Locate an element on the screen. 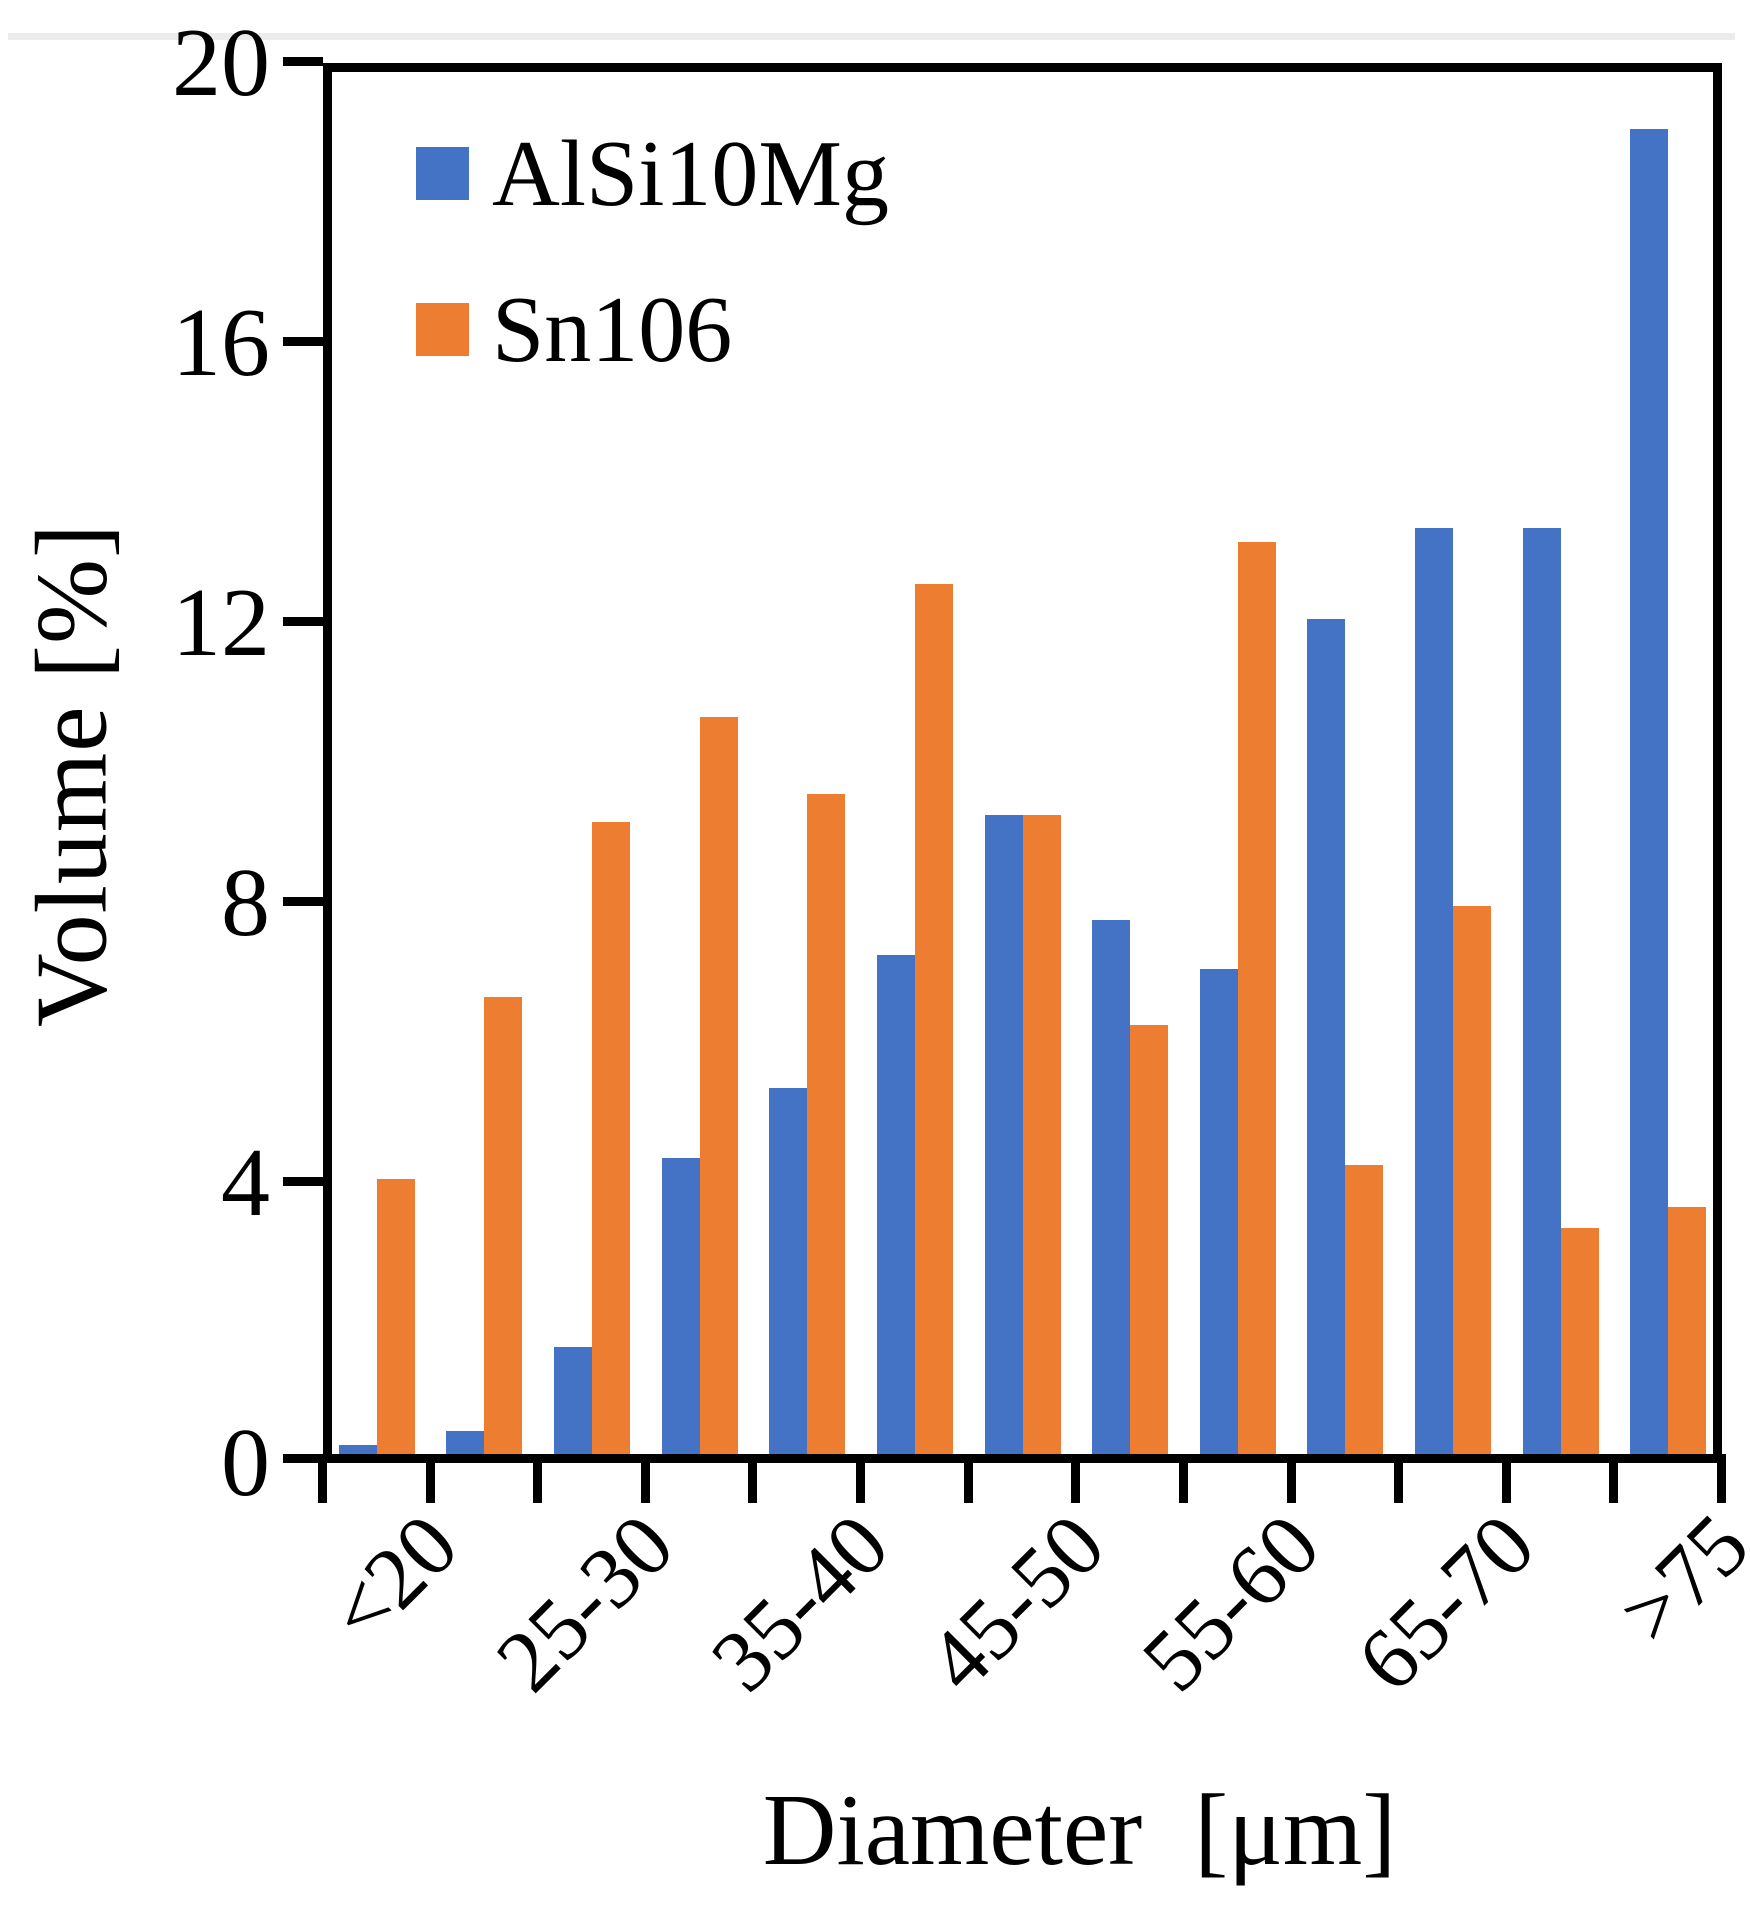  x-category-label-<20: <20 is located at coordinates (394, 1579).